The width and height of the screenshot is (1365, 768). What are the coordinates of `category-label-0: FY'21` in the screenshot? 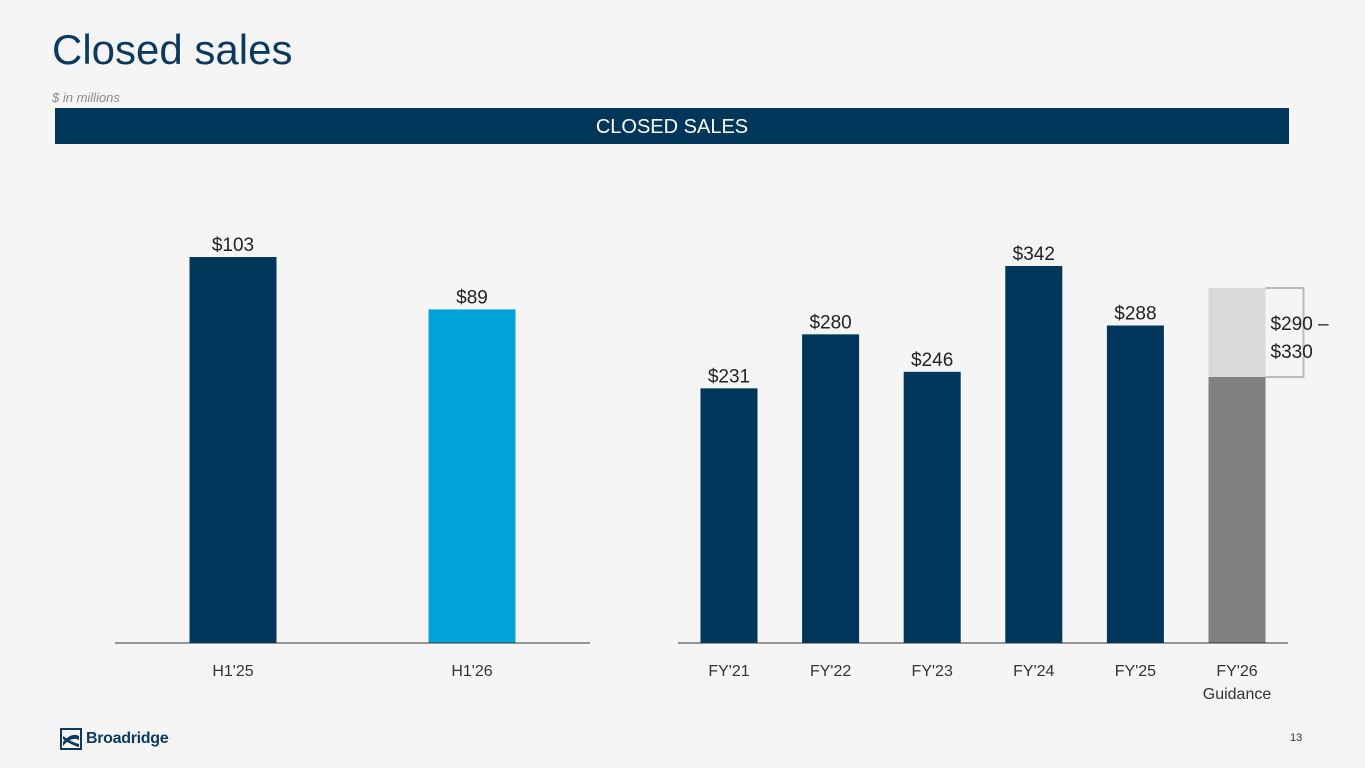 It's located at (728, 671).